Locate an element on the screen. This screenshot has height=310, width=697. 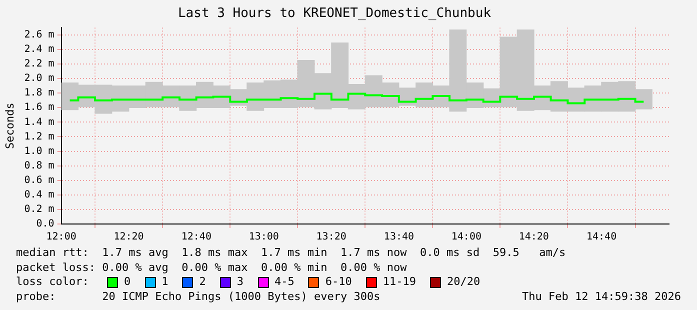
x-tick-label: 14:20 is located at coordinates (533, 237).